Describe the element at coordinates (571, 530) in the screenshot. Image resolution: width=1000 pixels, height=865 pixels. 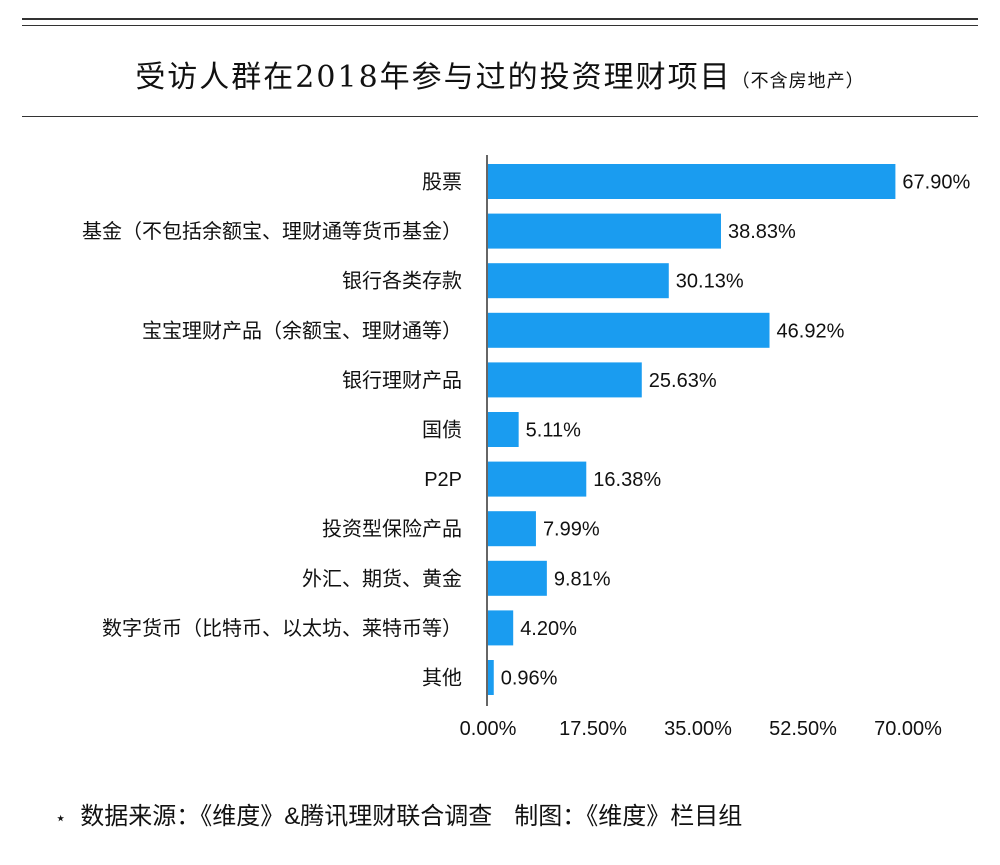
I see `data-label: 7.99%` at that location.